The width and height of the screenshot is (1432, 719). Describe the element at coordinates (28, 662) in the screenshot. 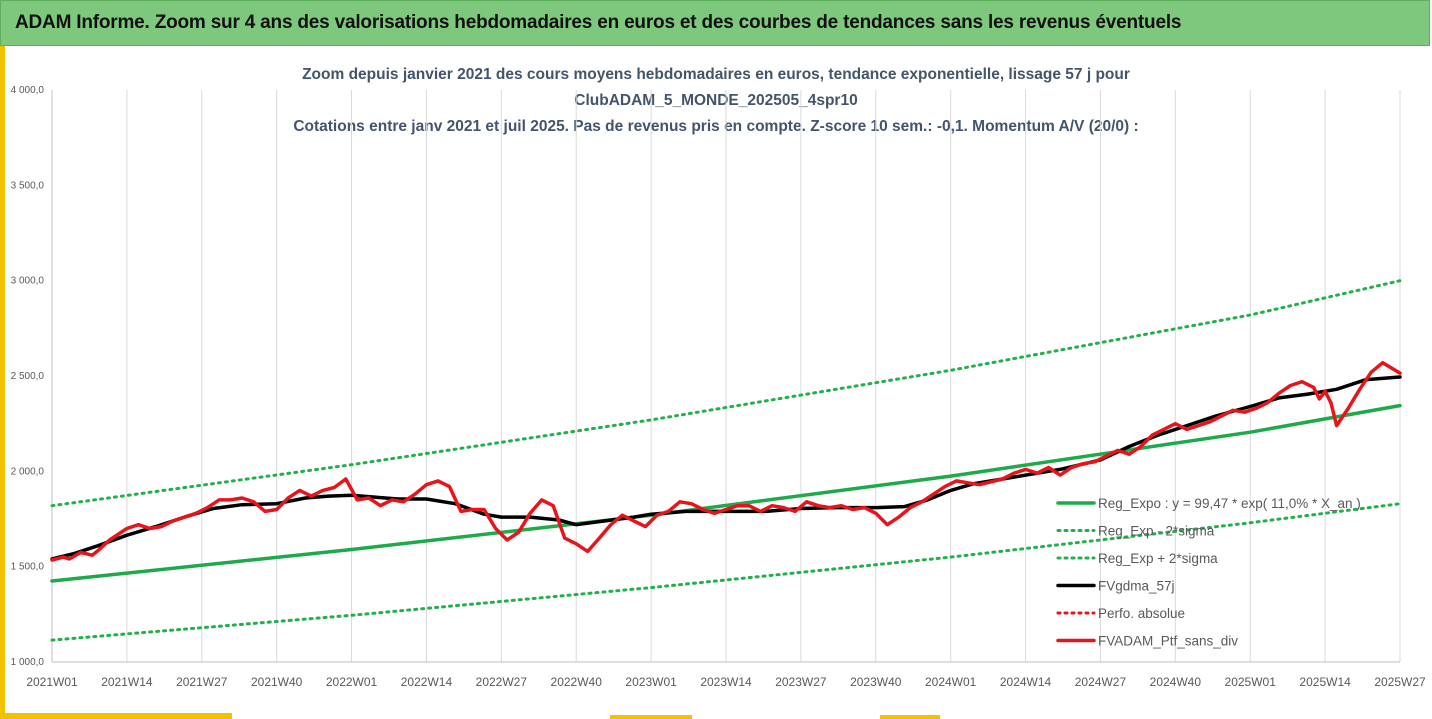

I see `y-tick-label: 1 000,0` at that location.